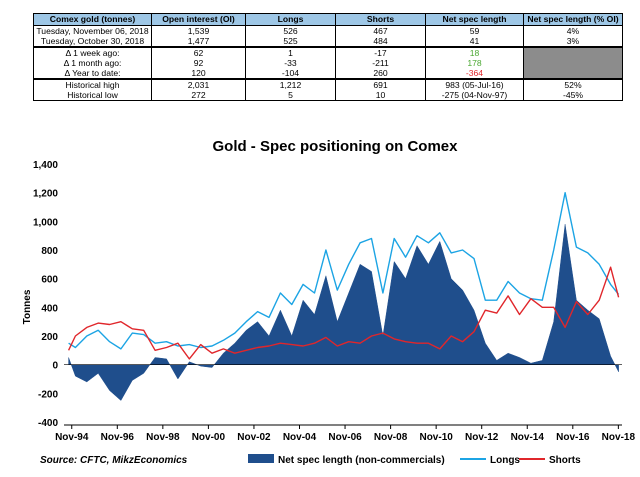 The image size is (640, 477). I want to click on cell-net: 18, so click(474, 52).